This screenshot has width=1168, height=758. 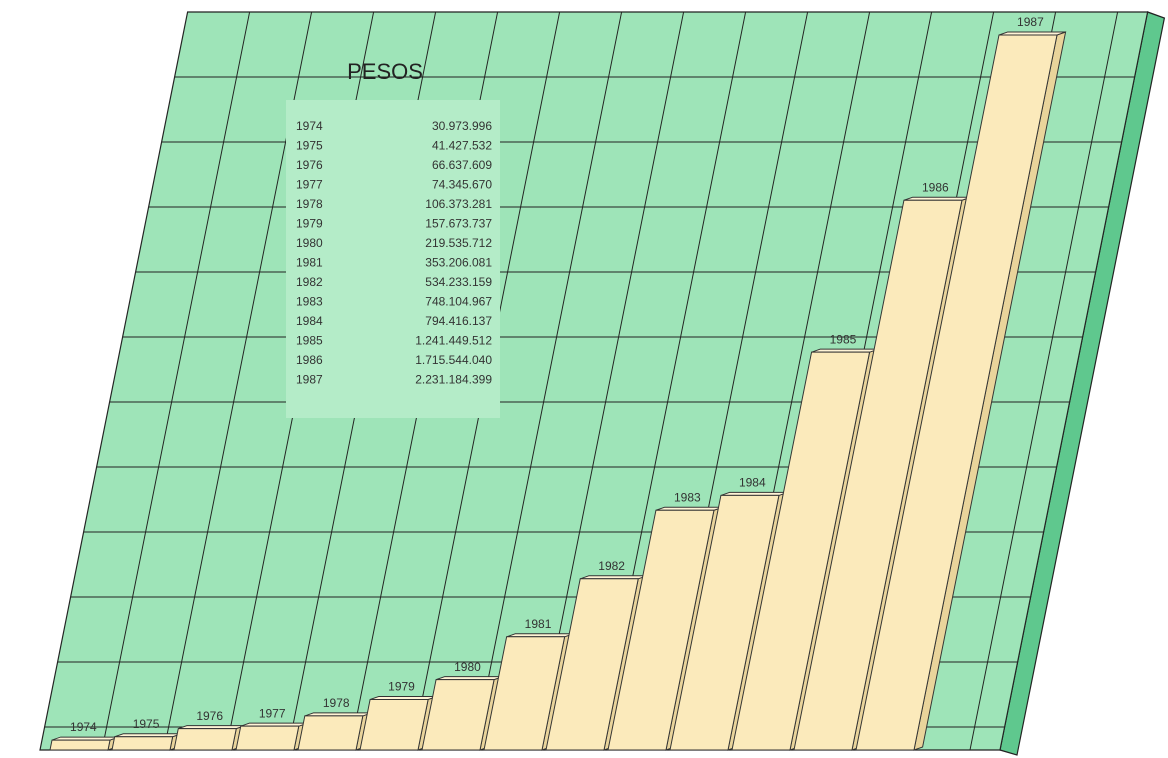 What do you see at coordinates (309, 380) in the screenshot?
I see `table-year: 1987` at bounding box center [309, 380].